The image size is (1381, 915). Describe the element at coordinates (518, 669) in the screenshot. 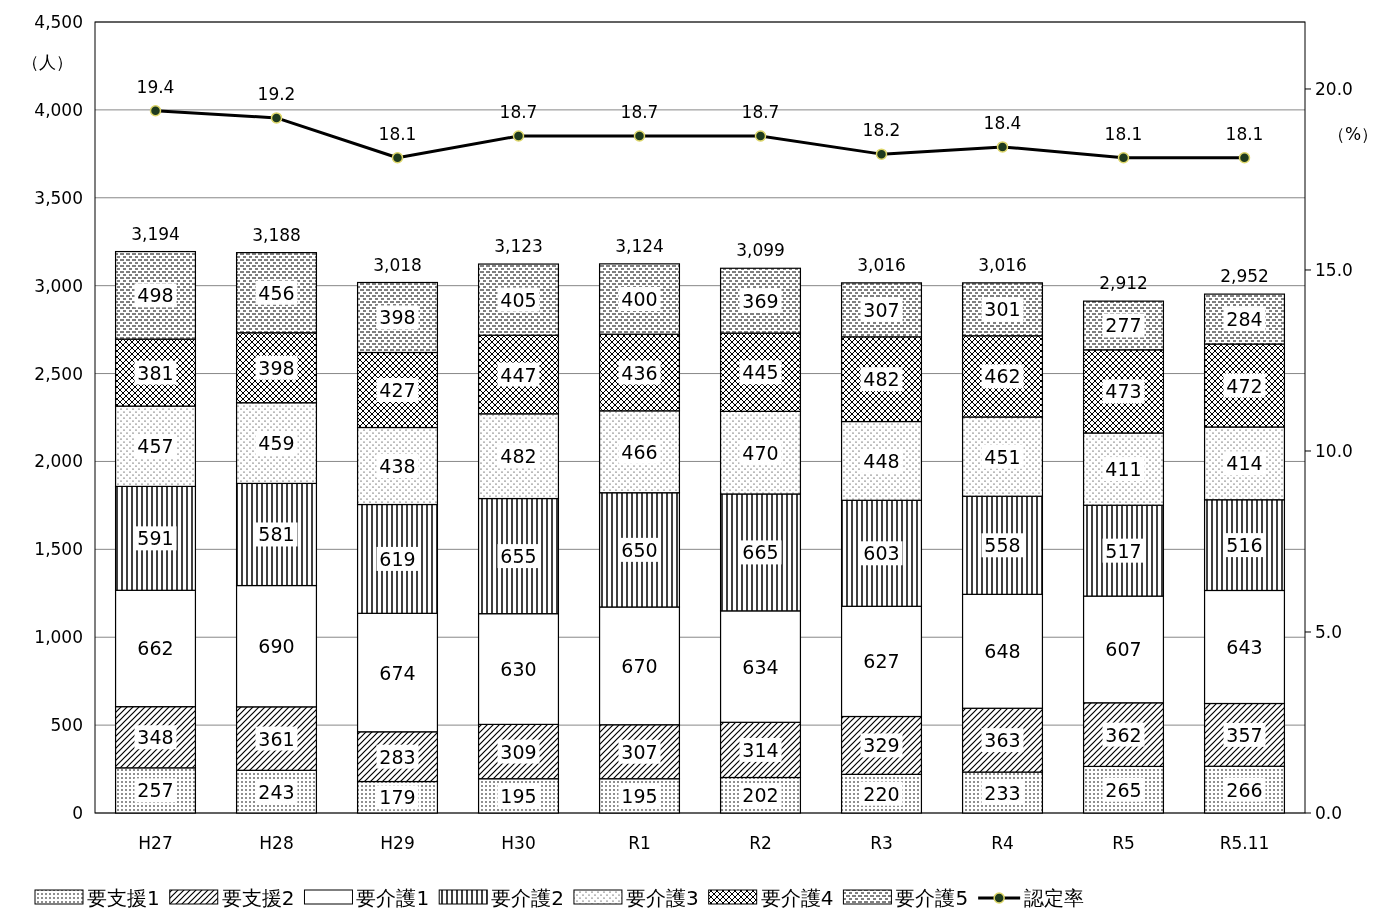

I see `data-label: 630` at that location.